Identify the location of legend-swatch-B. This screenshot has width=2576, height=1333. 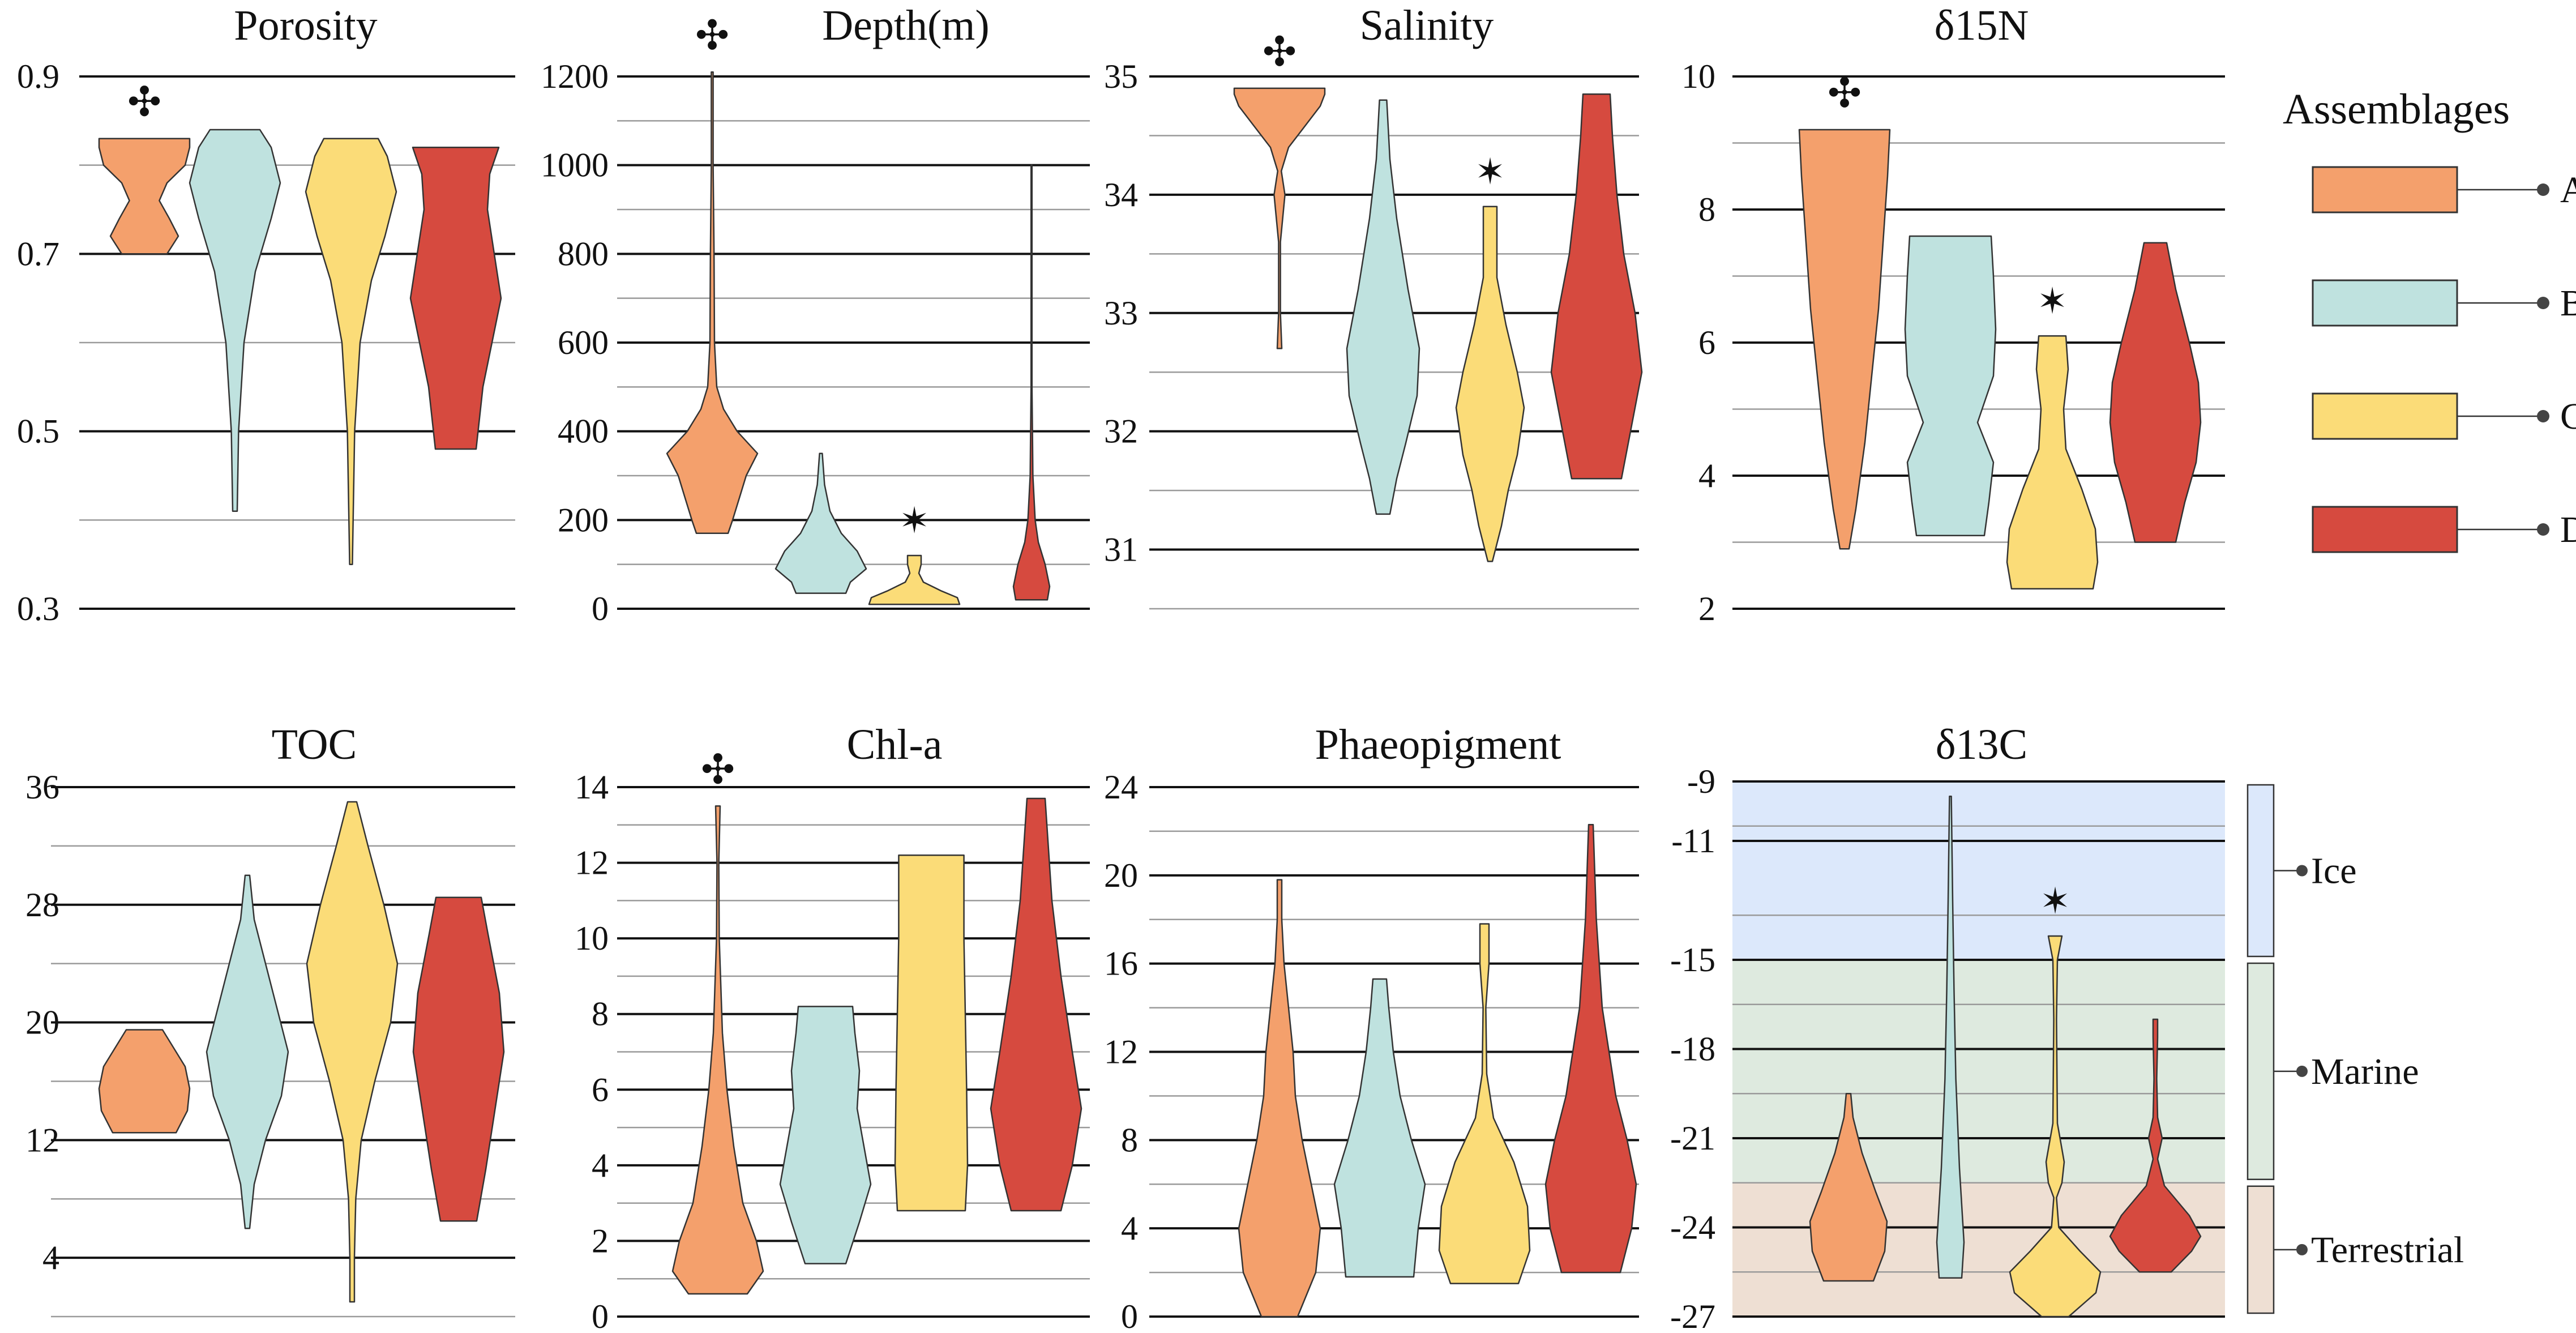
(2385, 303).